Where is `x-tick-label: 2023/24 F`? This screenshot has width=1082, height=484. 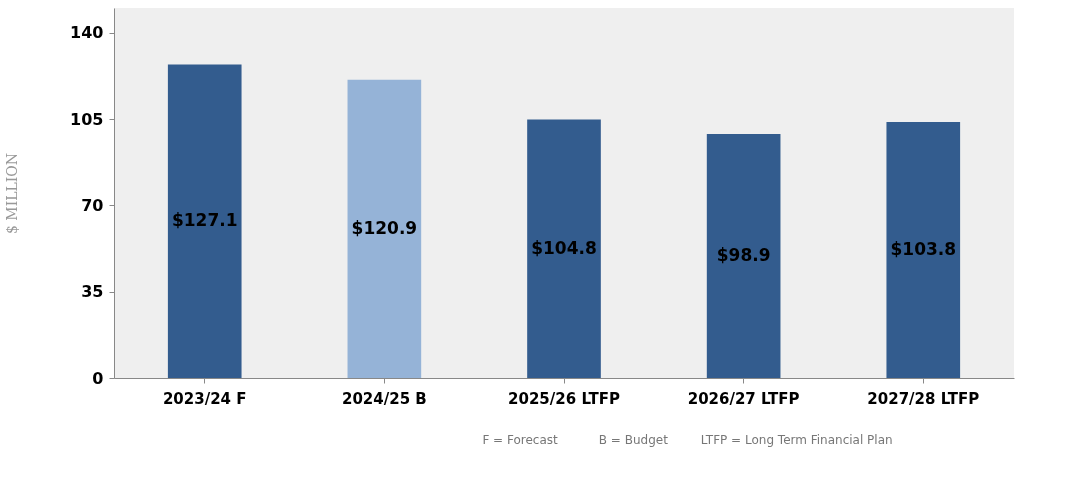 x-tick-label: 2023/24 F is located at coordinates (204, 398).